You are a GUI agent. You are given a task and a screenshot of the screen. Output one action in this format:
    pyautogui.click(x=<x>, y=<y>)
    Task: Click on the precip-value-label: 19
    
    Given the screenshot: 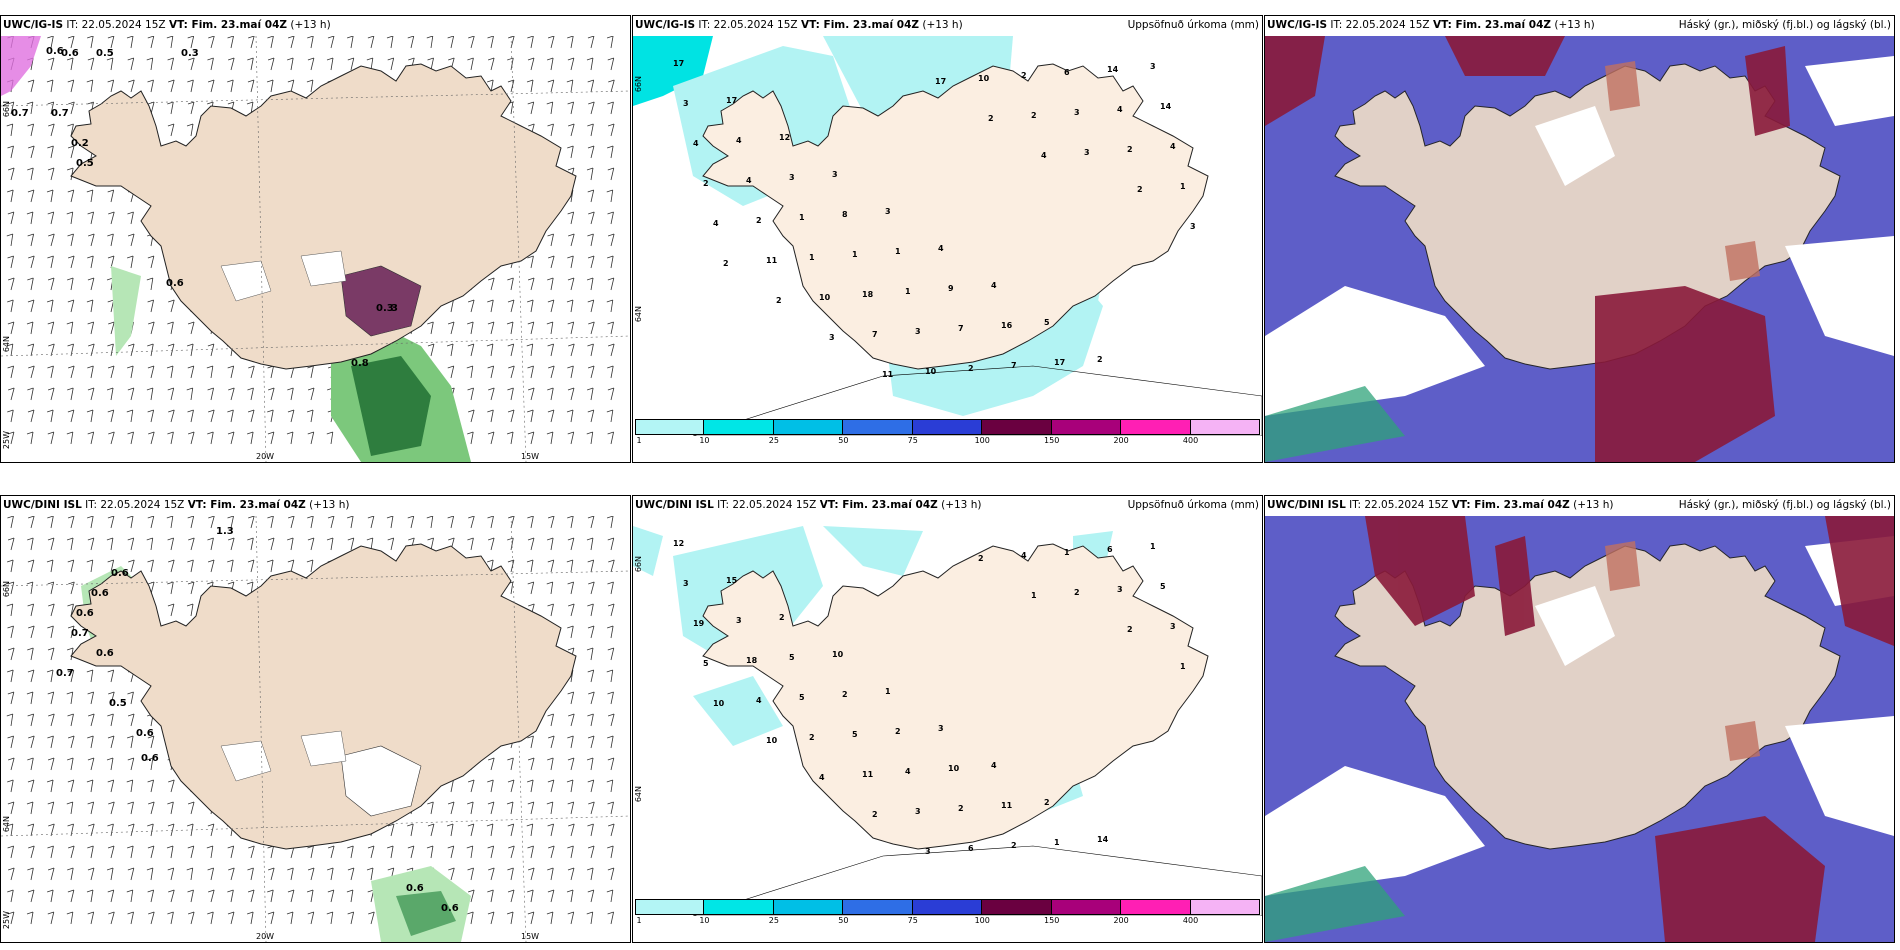 What is the action you would take?
    pyautogui.click(x=699, y=623)
    